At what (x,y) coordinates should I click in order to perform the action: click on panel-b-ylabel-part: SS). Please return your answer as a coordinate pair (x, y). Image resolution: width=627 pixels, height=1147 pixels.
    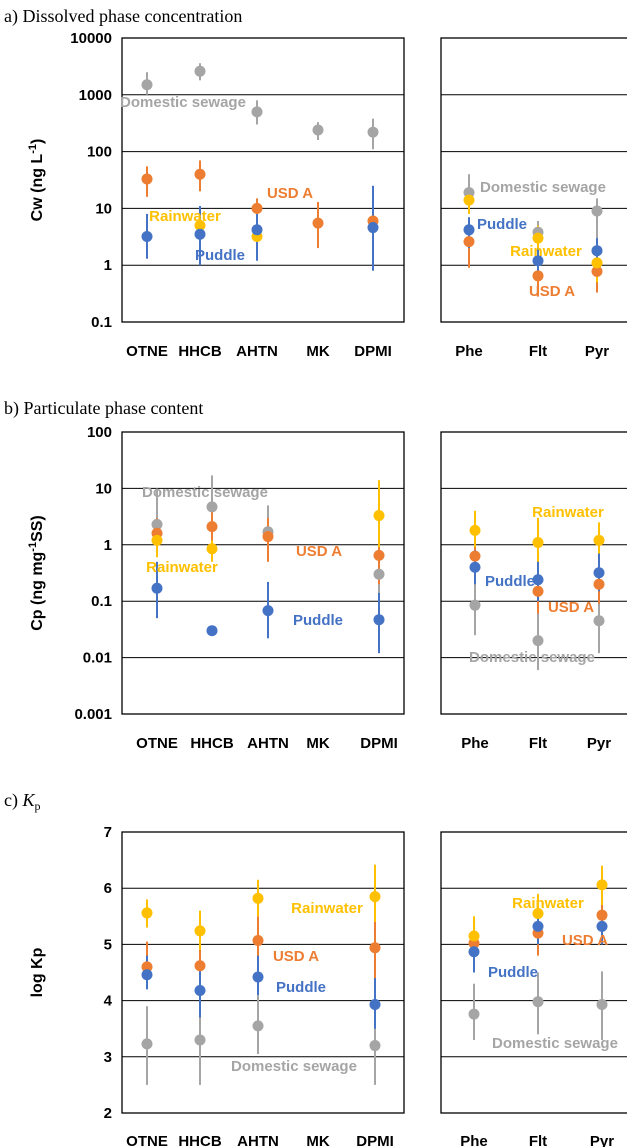
    Looking at the image, I should click on (37, 528).